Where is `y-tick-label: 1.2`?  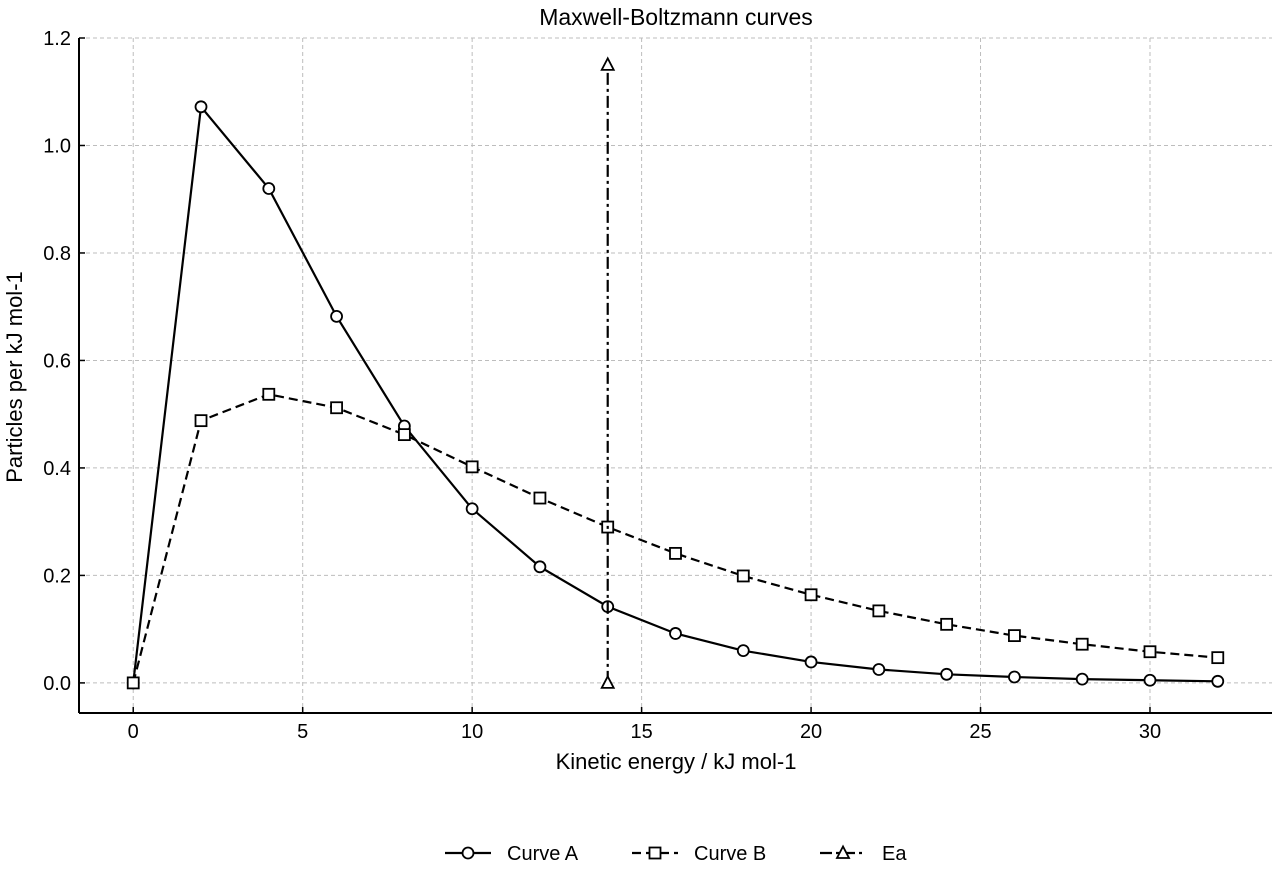 y-tick-label: 1.2 is located at coordinates (57, 39).